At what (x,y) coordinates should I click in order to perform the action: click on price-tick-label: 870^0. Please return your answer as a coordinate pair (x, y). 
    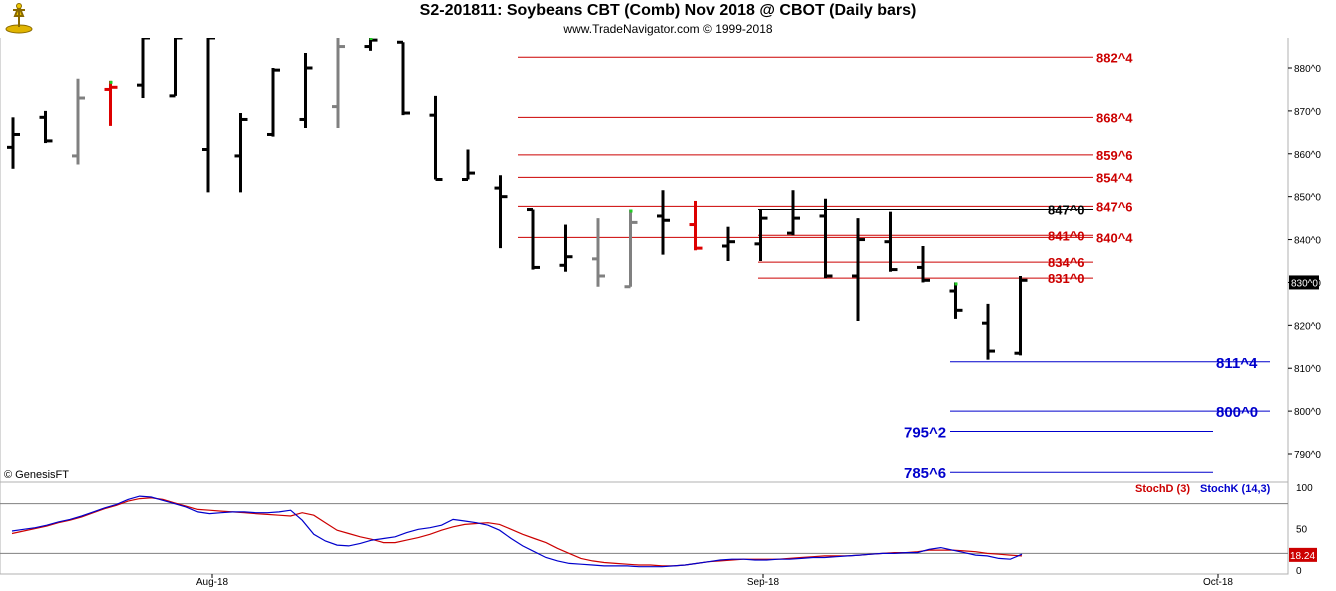
    Looking at the image, I should click on (1307, 112).